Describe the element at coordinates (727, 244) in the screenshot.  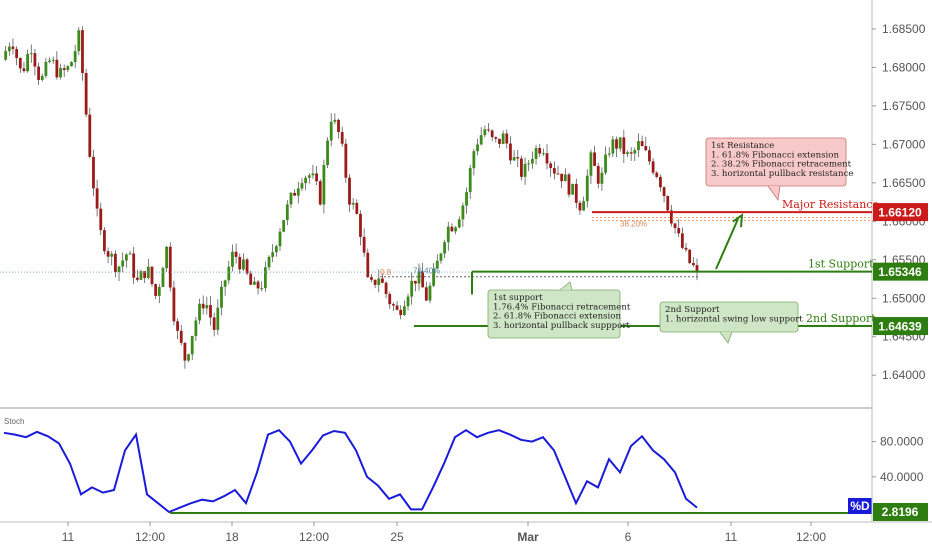
I see `target-arrow` at that location.